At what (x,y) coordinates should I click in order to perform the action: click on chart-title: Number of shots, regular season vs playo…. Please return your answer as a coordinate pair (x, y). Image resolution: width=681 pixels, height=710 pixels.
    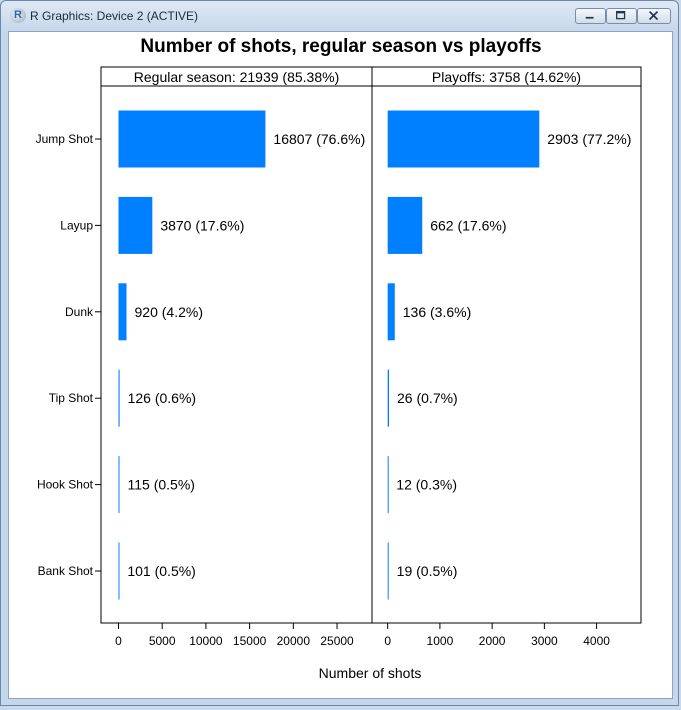
    Looking at the image, I should click on (340, 46).